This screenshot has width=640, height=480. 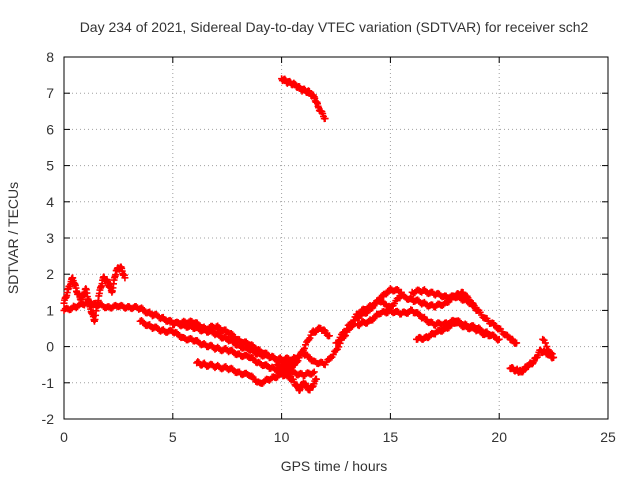 I want to click on y-tick-label: 8, so click(x=50, y=57).